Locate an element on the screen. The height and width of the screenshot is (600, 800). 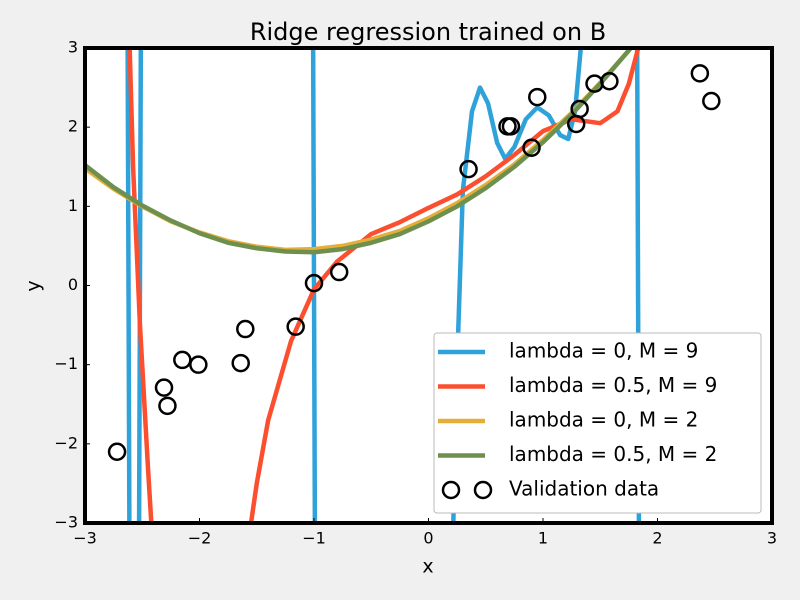
x-tick-label: 0 is located at coordinates (428, 538).